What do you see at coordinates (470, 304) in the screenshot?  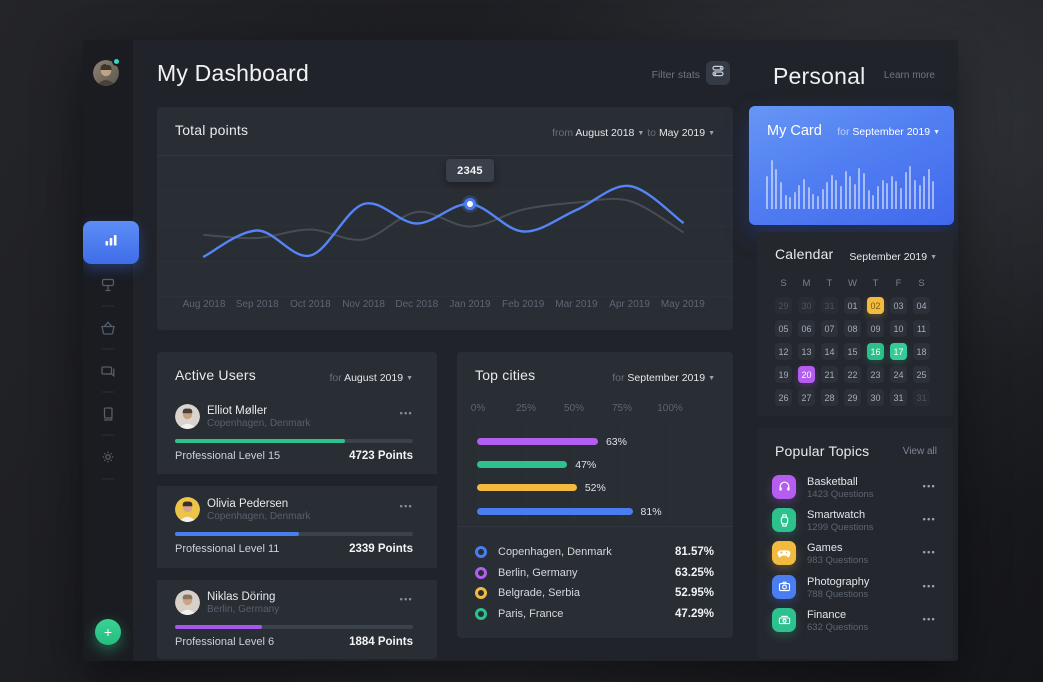 I see `x-axis-label: Jan 2019` at bounding box center [470, 304].